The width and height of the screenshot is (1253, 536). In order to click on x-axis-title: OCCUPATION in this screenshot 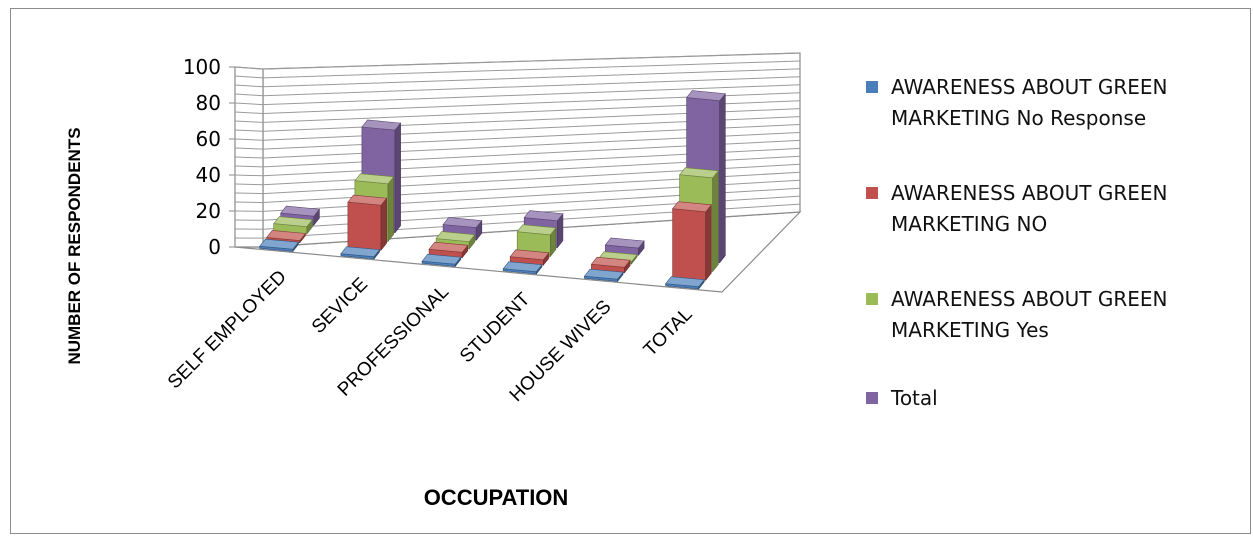, I will do `click(496, 497)`.